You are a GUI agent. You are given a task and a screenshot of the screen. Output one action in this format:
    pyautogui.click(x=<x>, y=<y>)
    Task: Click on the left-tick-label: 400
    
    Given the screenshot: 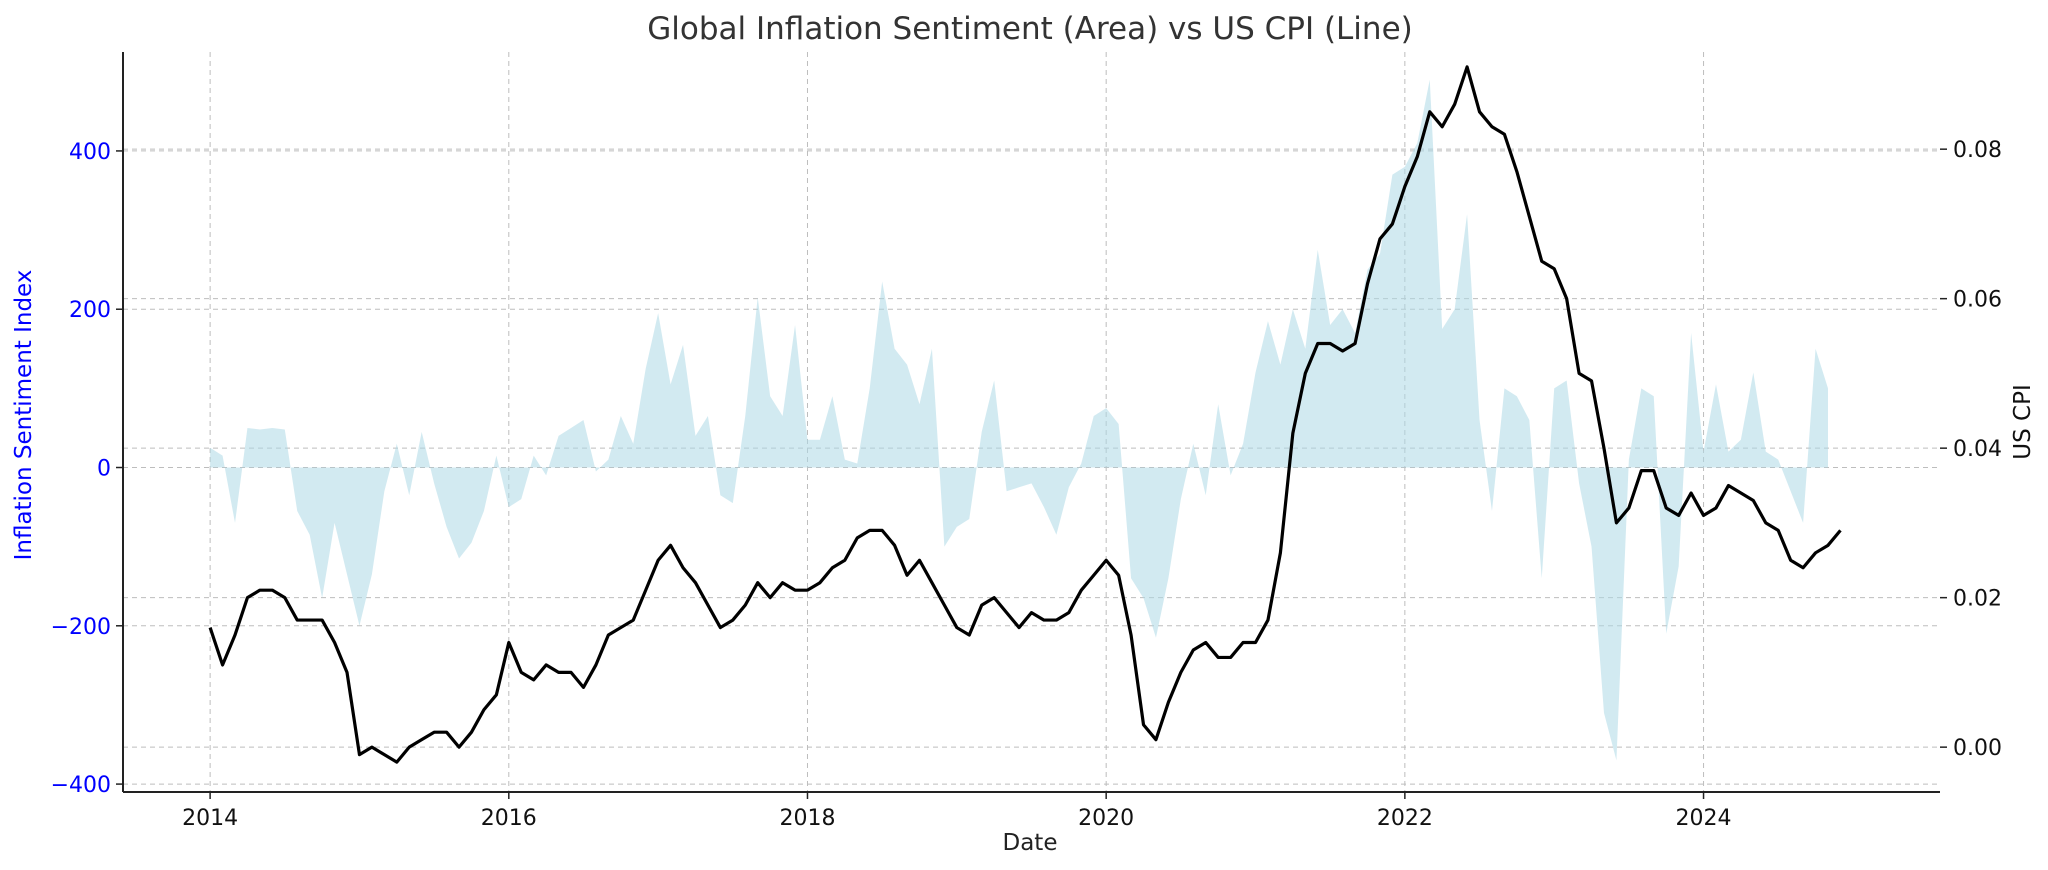 What is the action you would take?
    pyautogui.click(x=90, y=152)
    